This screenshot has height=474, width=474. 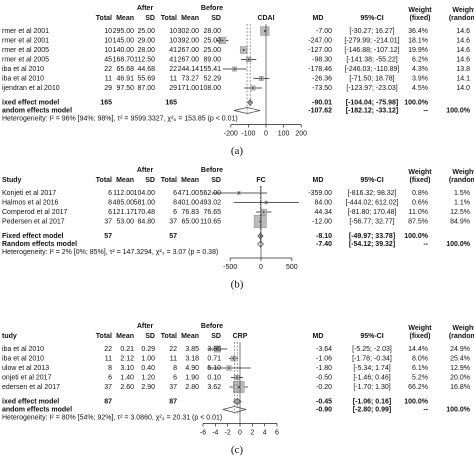 What do you see at coordinates (173, 50) in the screenshot?
I see `table-cell: 41` at bounding box center [173, 50].